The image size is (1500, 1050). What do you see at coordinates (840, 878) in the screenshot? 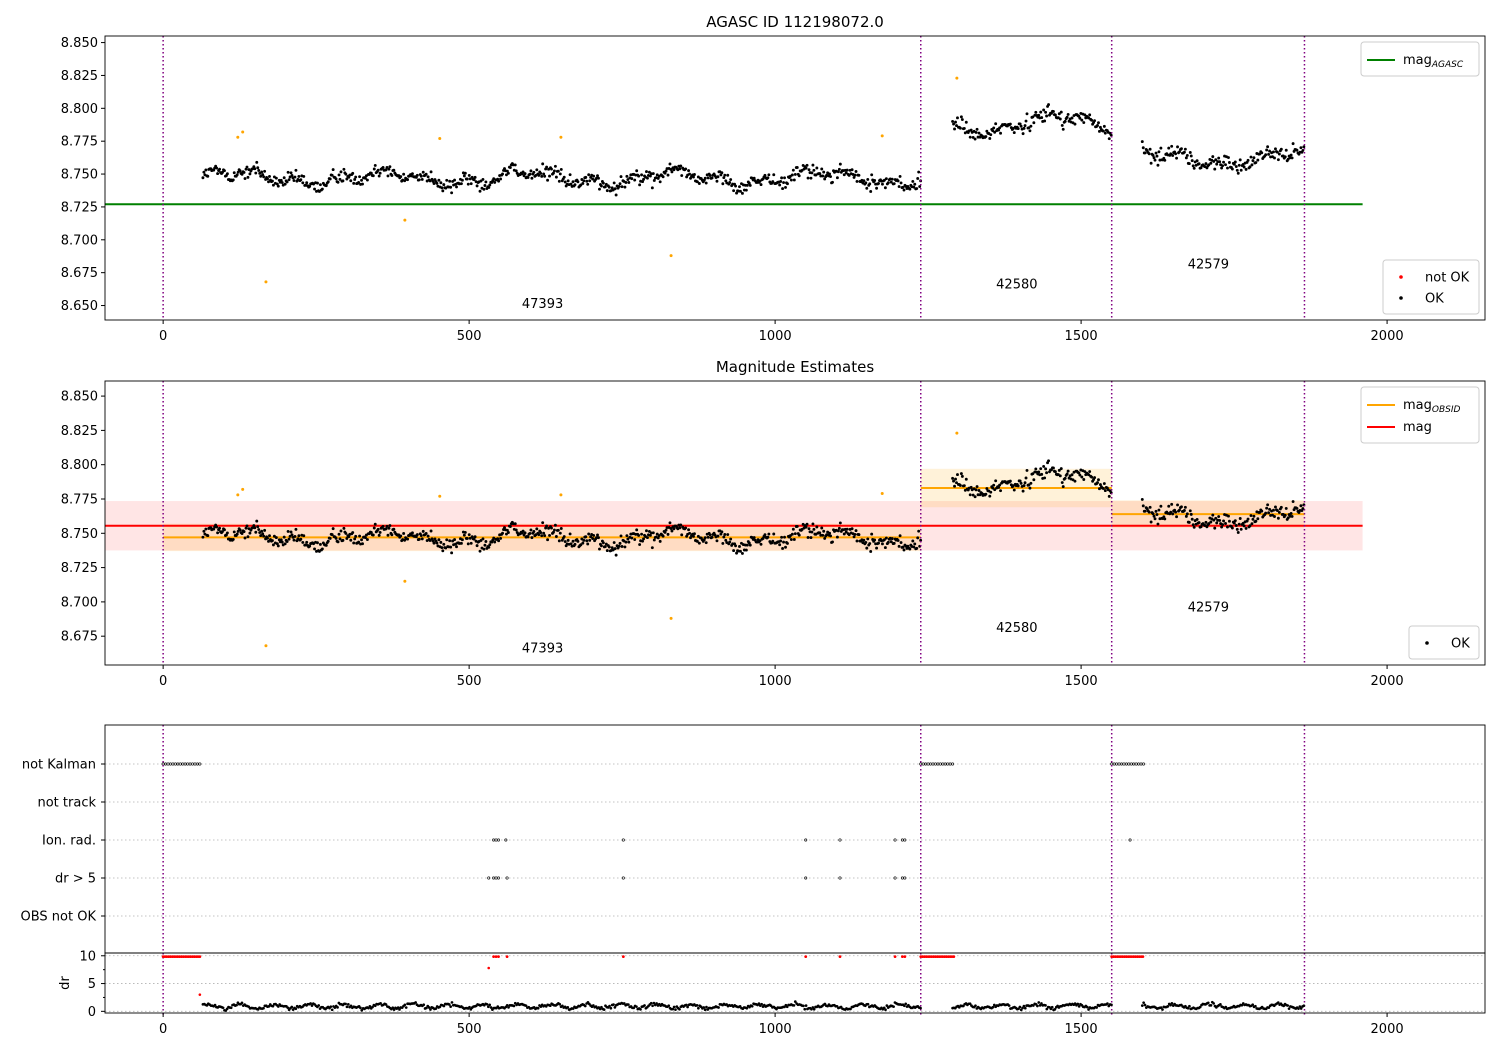
I see `flag-point` at bounding box center [840, 878].